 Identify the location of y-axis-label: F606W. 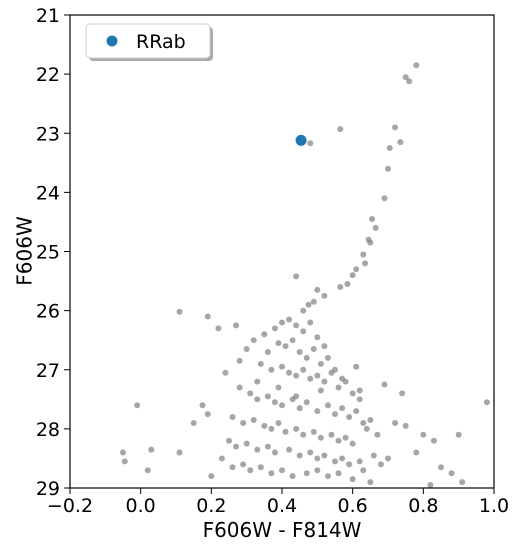
(25, 251).